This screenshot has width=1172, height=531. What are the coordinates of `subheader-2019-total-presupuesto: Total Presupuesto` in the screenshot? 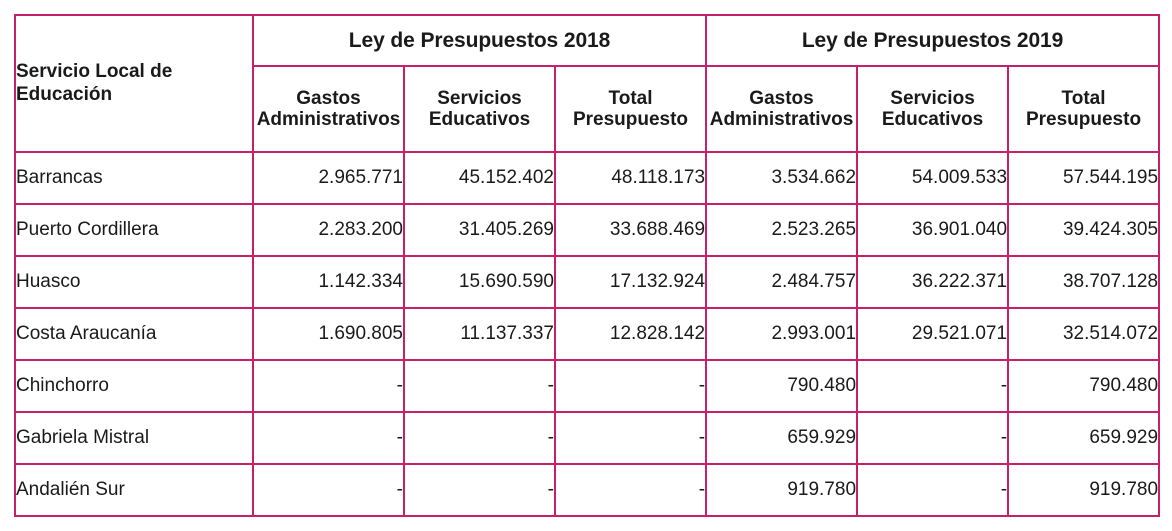 It's located at (1084, 109).